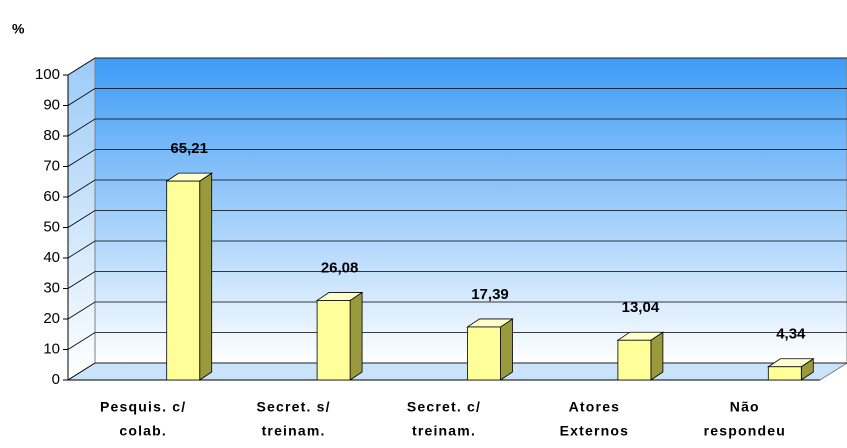  What do you see at coordinates (490, 294) in the screenshot?
I see `data-label: 17,39` at bounding box center [490, 294].